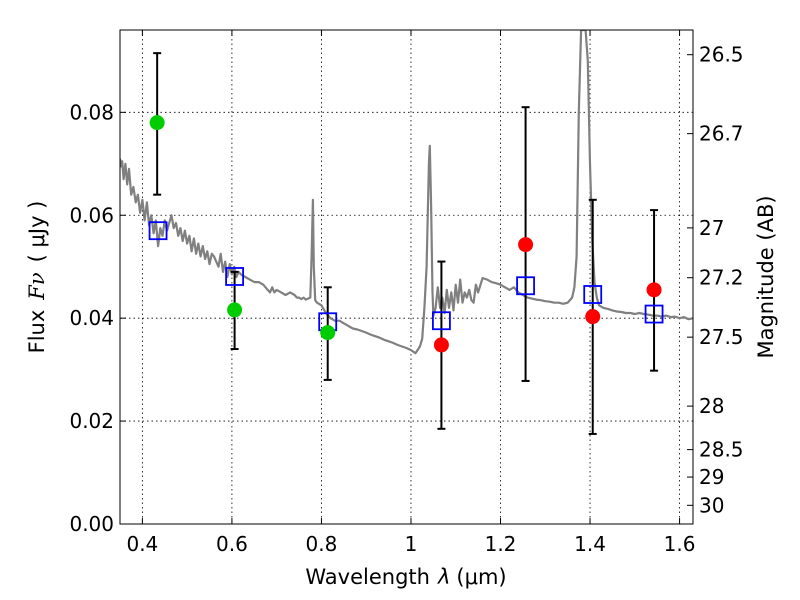 Image resolution: width=800 pixels, height=600 pixels. Describe the element at coordinates (711, 505) in the screenshot. I see `y2-tick-label: 30` at that location.